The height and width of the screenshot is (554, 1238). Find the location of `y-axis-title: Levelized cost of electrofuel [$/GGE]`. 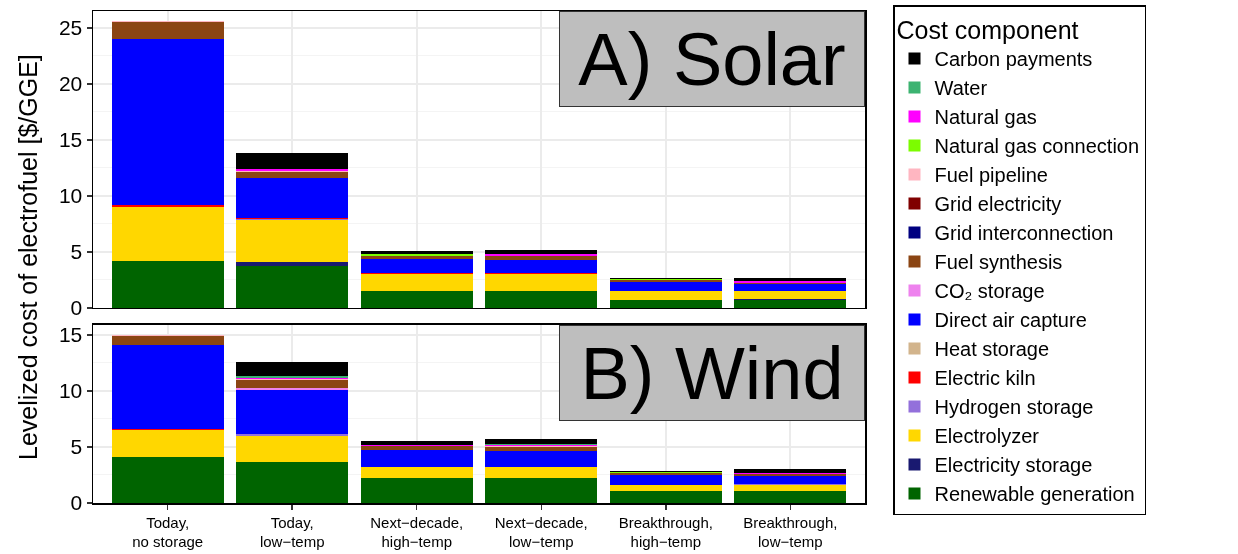

y-axis-title: Levelized cost of electrofuel [$/GGE] is located at coordinates (28, 257).